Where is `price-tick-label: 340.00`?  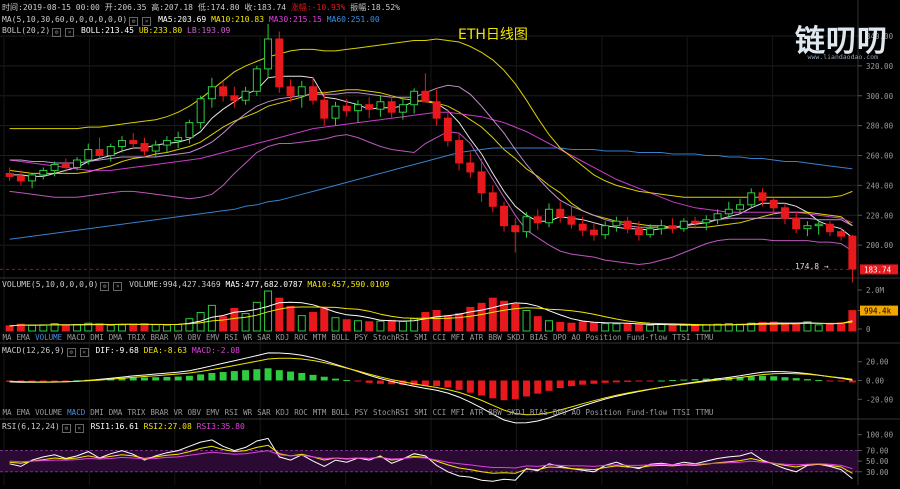 price-tick-label: 340.00 is located at coordinates (880, 36).